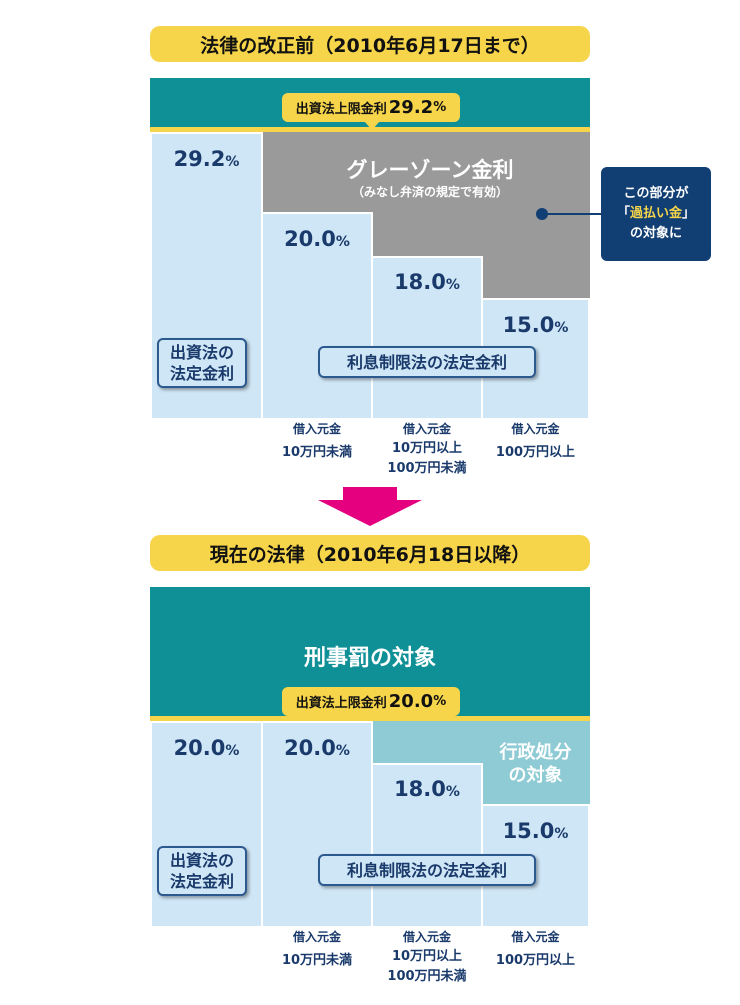  I want to click on after-badge-tail, so click(372, 719).